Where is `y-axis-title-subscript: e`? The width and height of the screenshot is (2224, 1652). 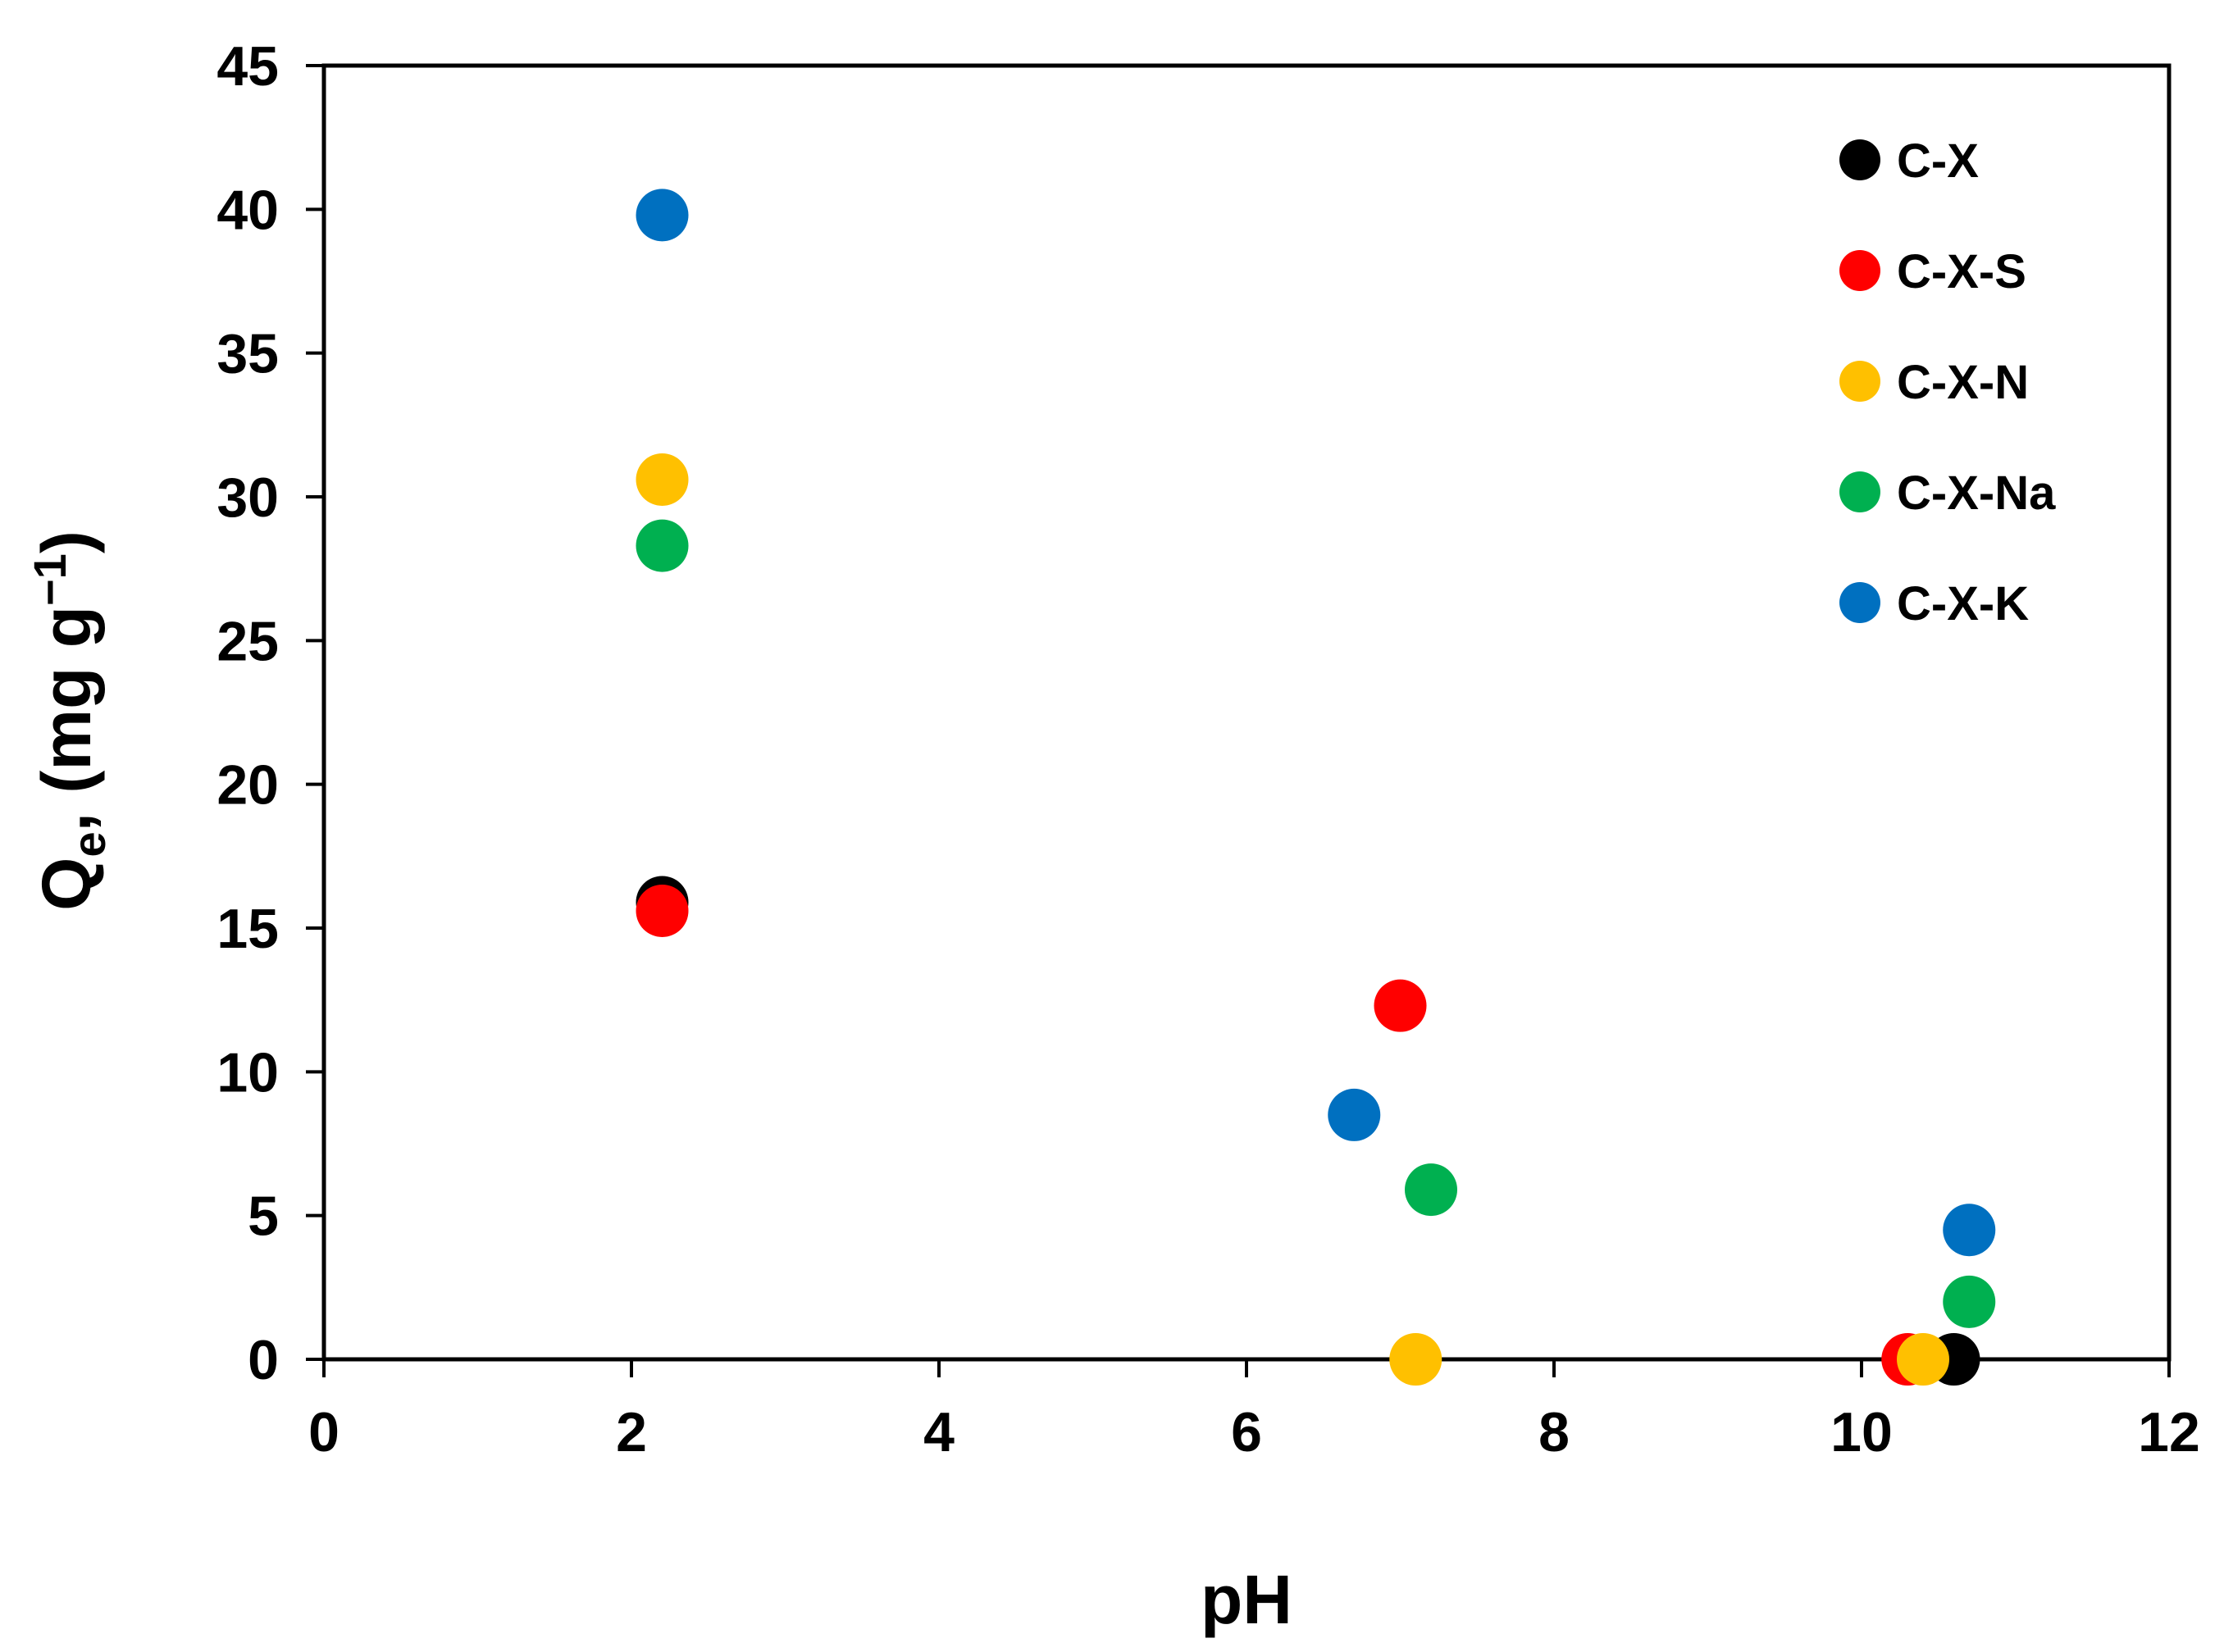 y-axis-title-subscript: e is located at coordinates (89, 844).